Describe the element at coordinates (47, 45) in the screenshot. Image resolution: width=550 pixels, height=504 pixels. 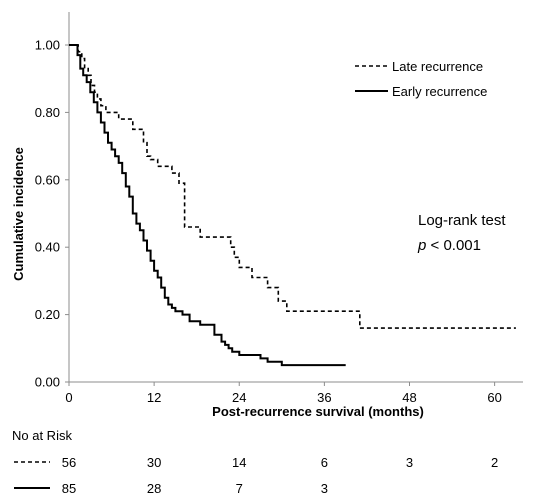
I see `y-tick-label: 1.00` at that location.